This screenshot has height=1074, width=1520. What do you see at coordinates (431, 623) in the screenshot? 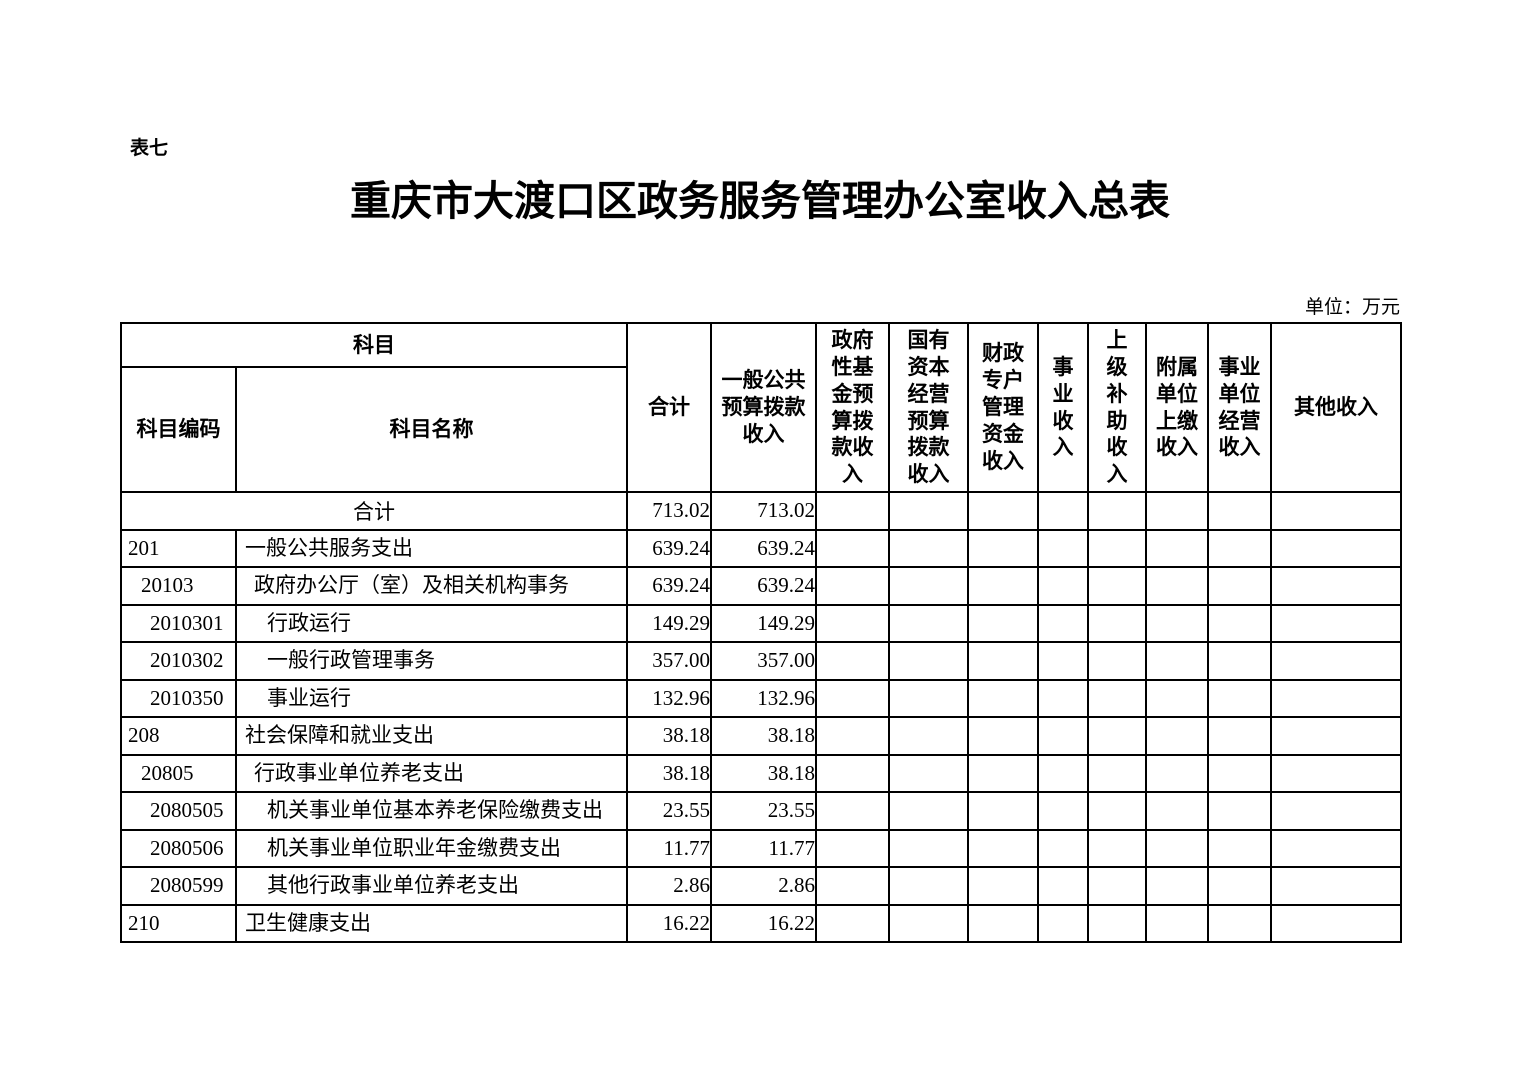
I see `subject-name-cell: 行政运行` at bounding box center [431, 623].